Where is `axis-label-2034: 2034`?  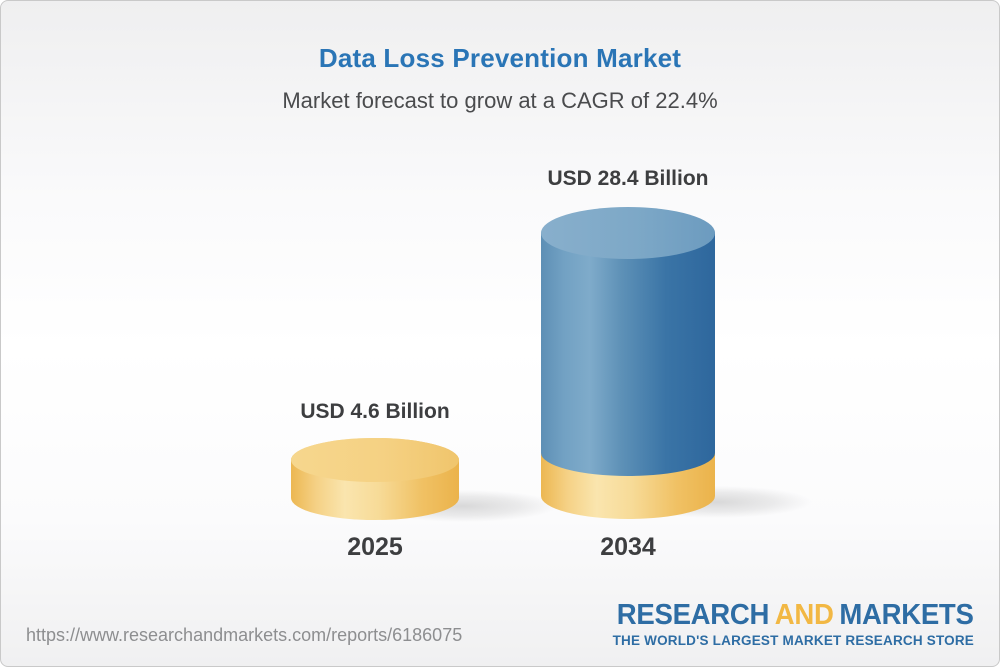
axis-label-2034: 2034 is located at coordinates (628, 547).